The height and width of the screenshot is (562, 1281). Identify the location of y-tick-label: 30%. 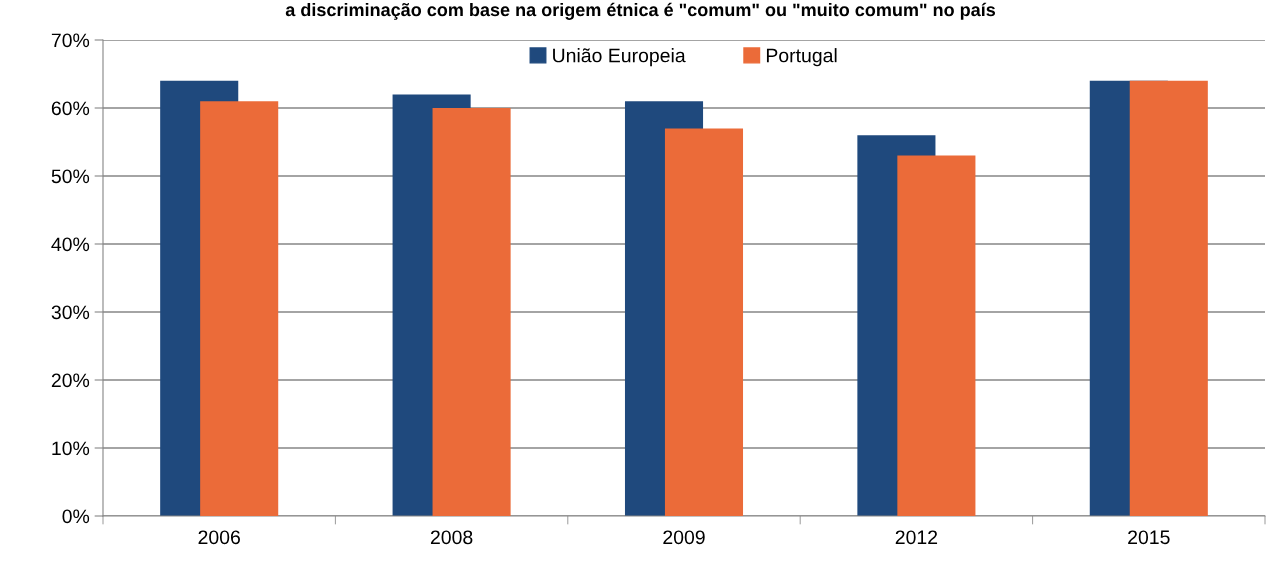
(70, 312).